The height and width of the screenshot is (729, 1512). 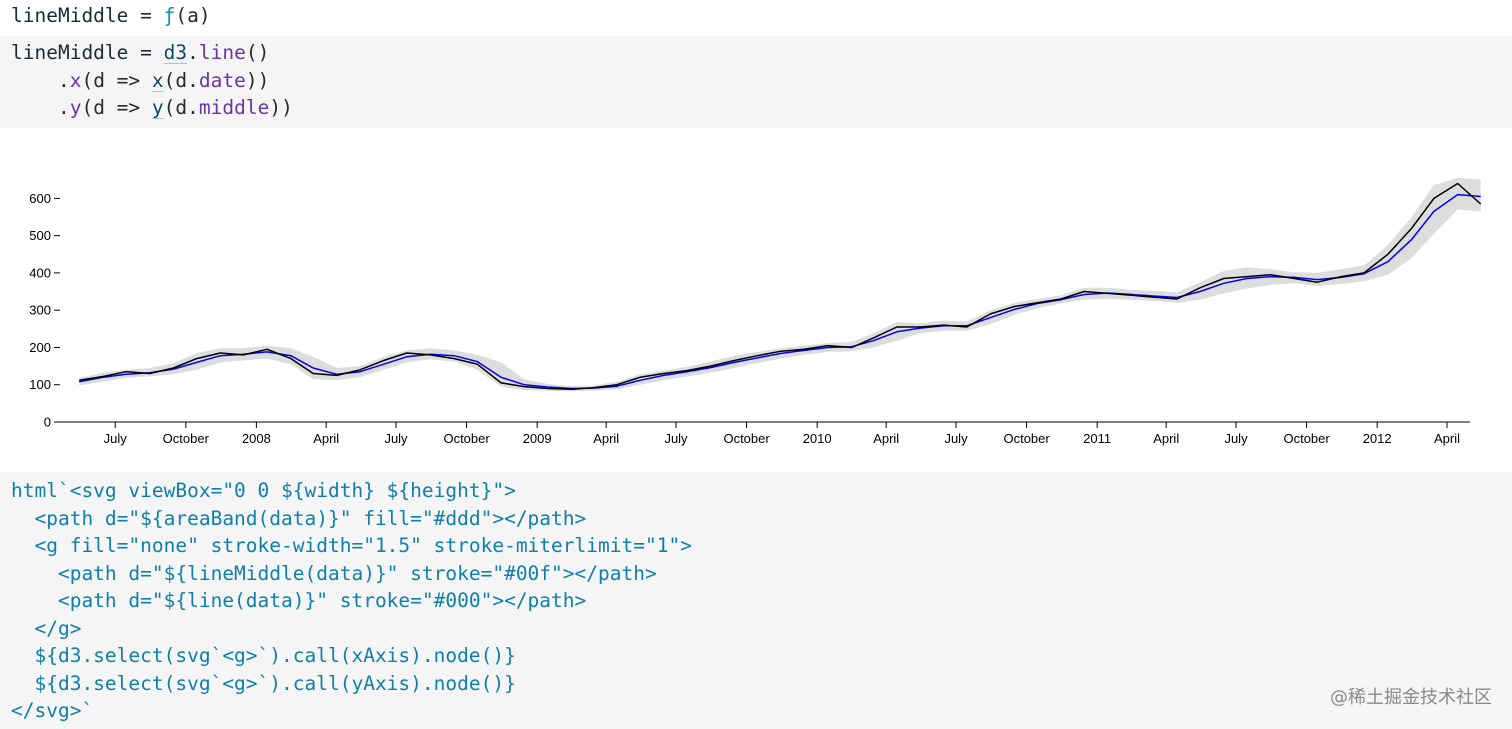 I want to click on code-line-2: .x(d => x(d.date)), so click(x=756, y=81).